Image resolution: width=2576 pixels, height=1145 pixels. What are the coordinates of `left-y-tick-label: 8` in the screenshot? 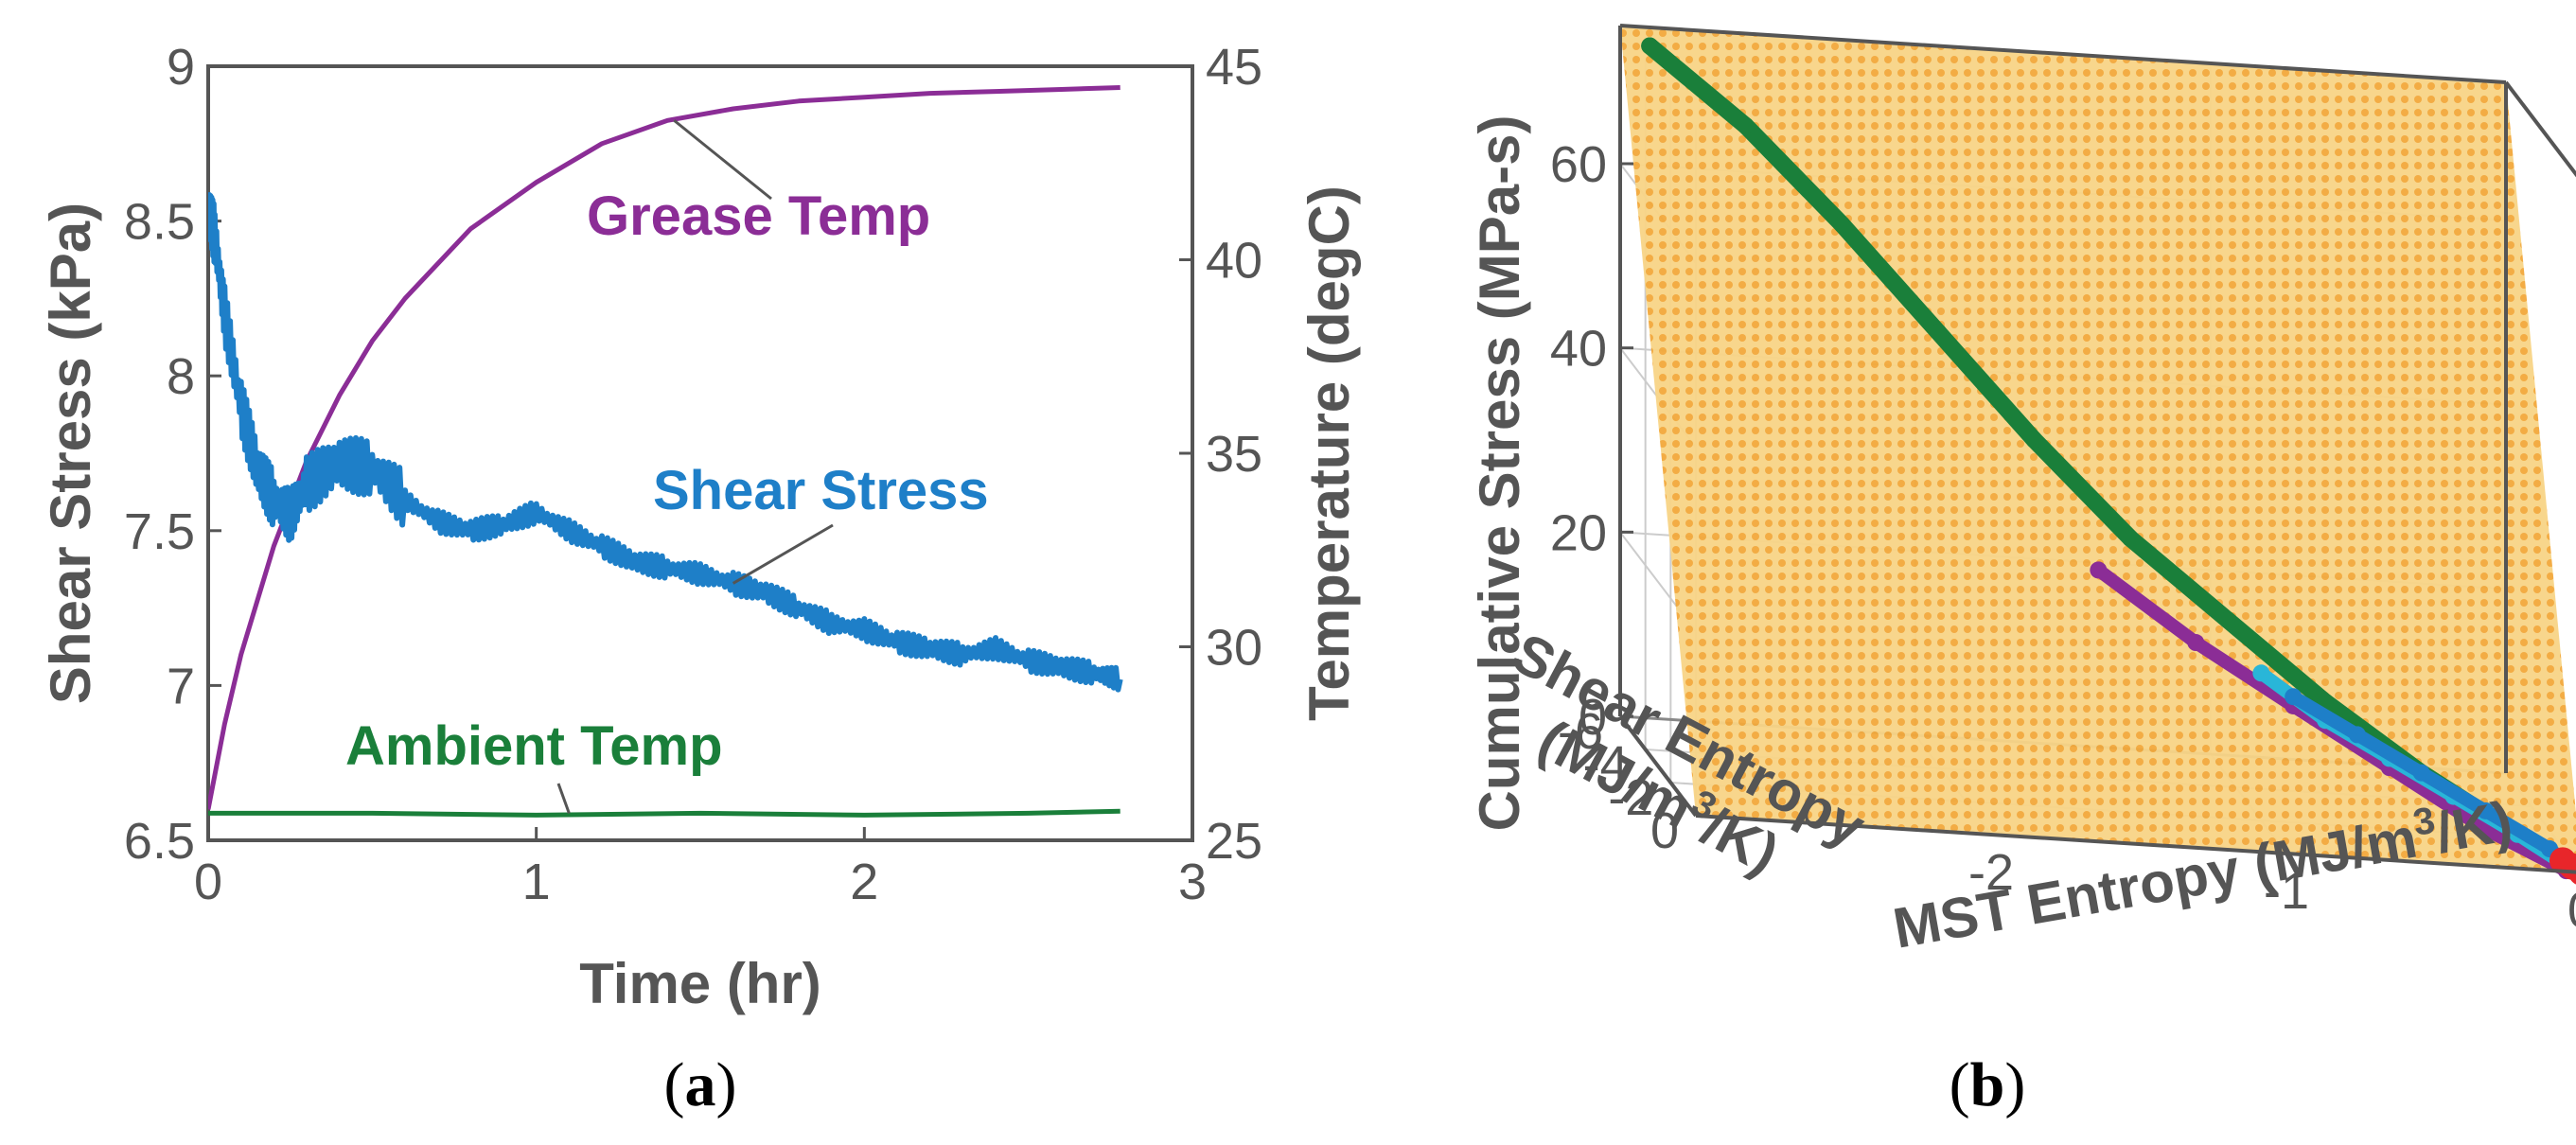 It's located at (181, 376).